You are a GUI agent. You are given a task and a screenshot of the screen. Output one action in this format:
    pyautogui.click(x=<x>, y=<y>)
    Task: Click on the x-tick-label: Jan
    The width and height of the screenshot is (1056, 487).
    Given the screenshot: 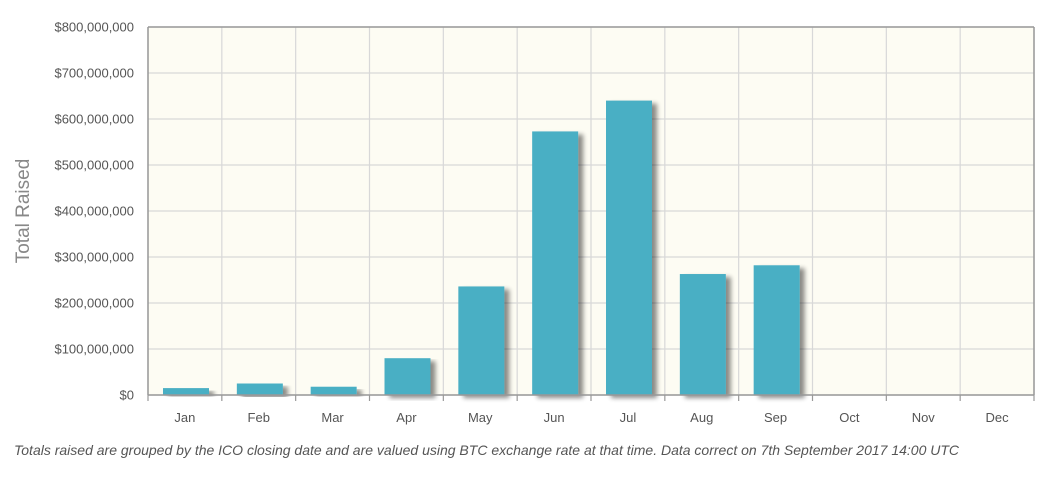 What is the action you would take?
    pyautogui.click(x=184, y=417)
    